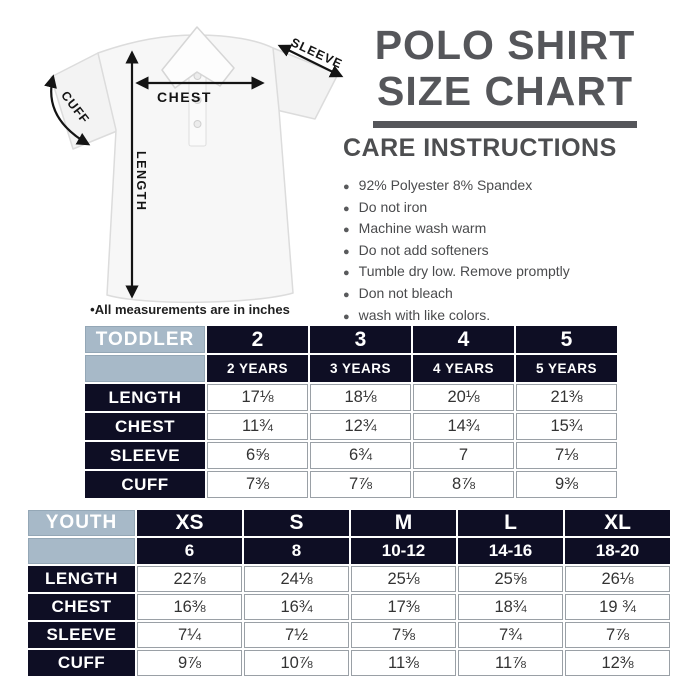  What do you see at coordinates (67, 110) in the screenshot?
I see `cuff-arrow` at bounding box center [67, 110].